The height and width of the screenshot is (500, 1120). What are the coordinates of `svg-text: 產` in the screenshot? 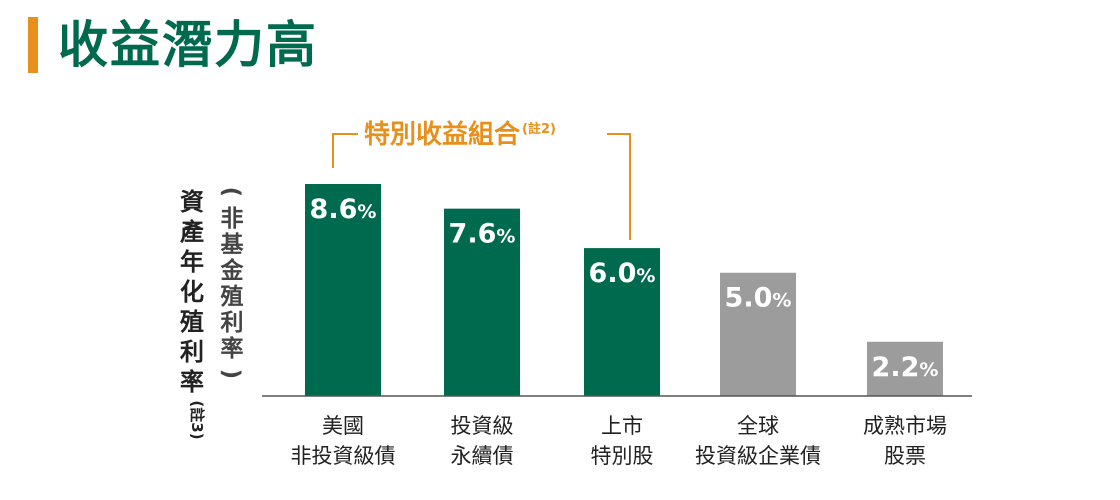 It's located at (192, 232).